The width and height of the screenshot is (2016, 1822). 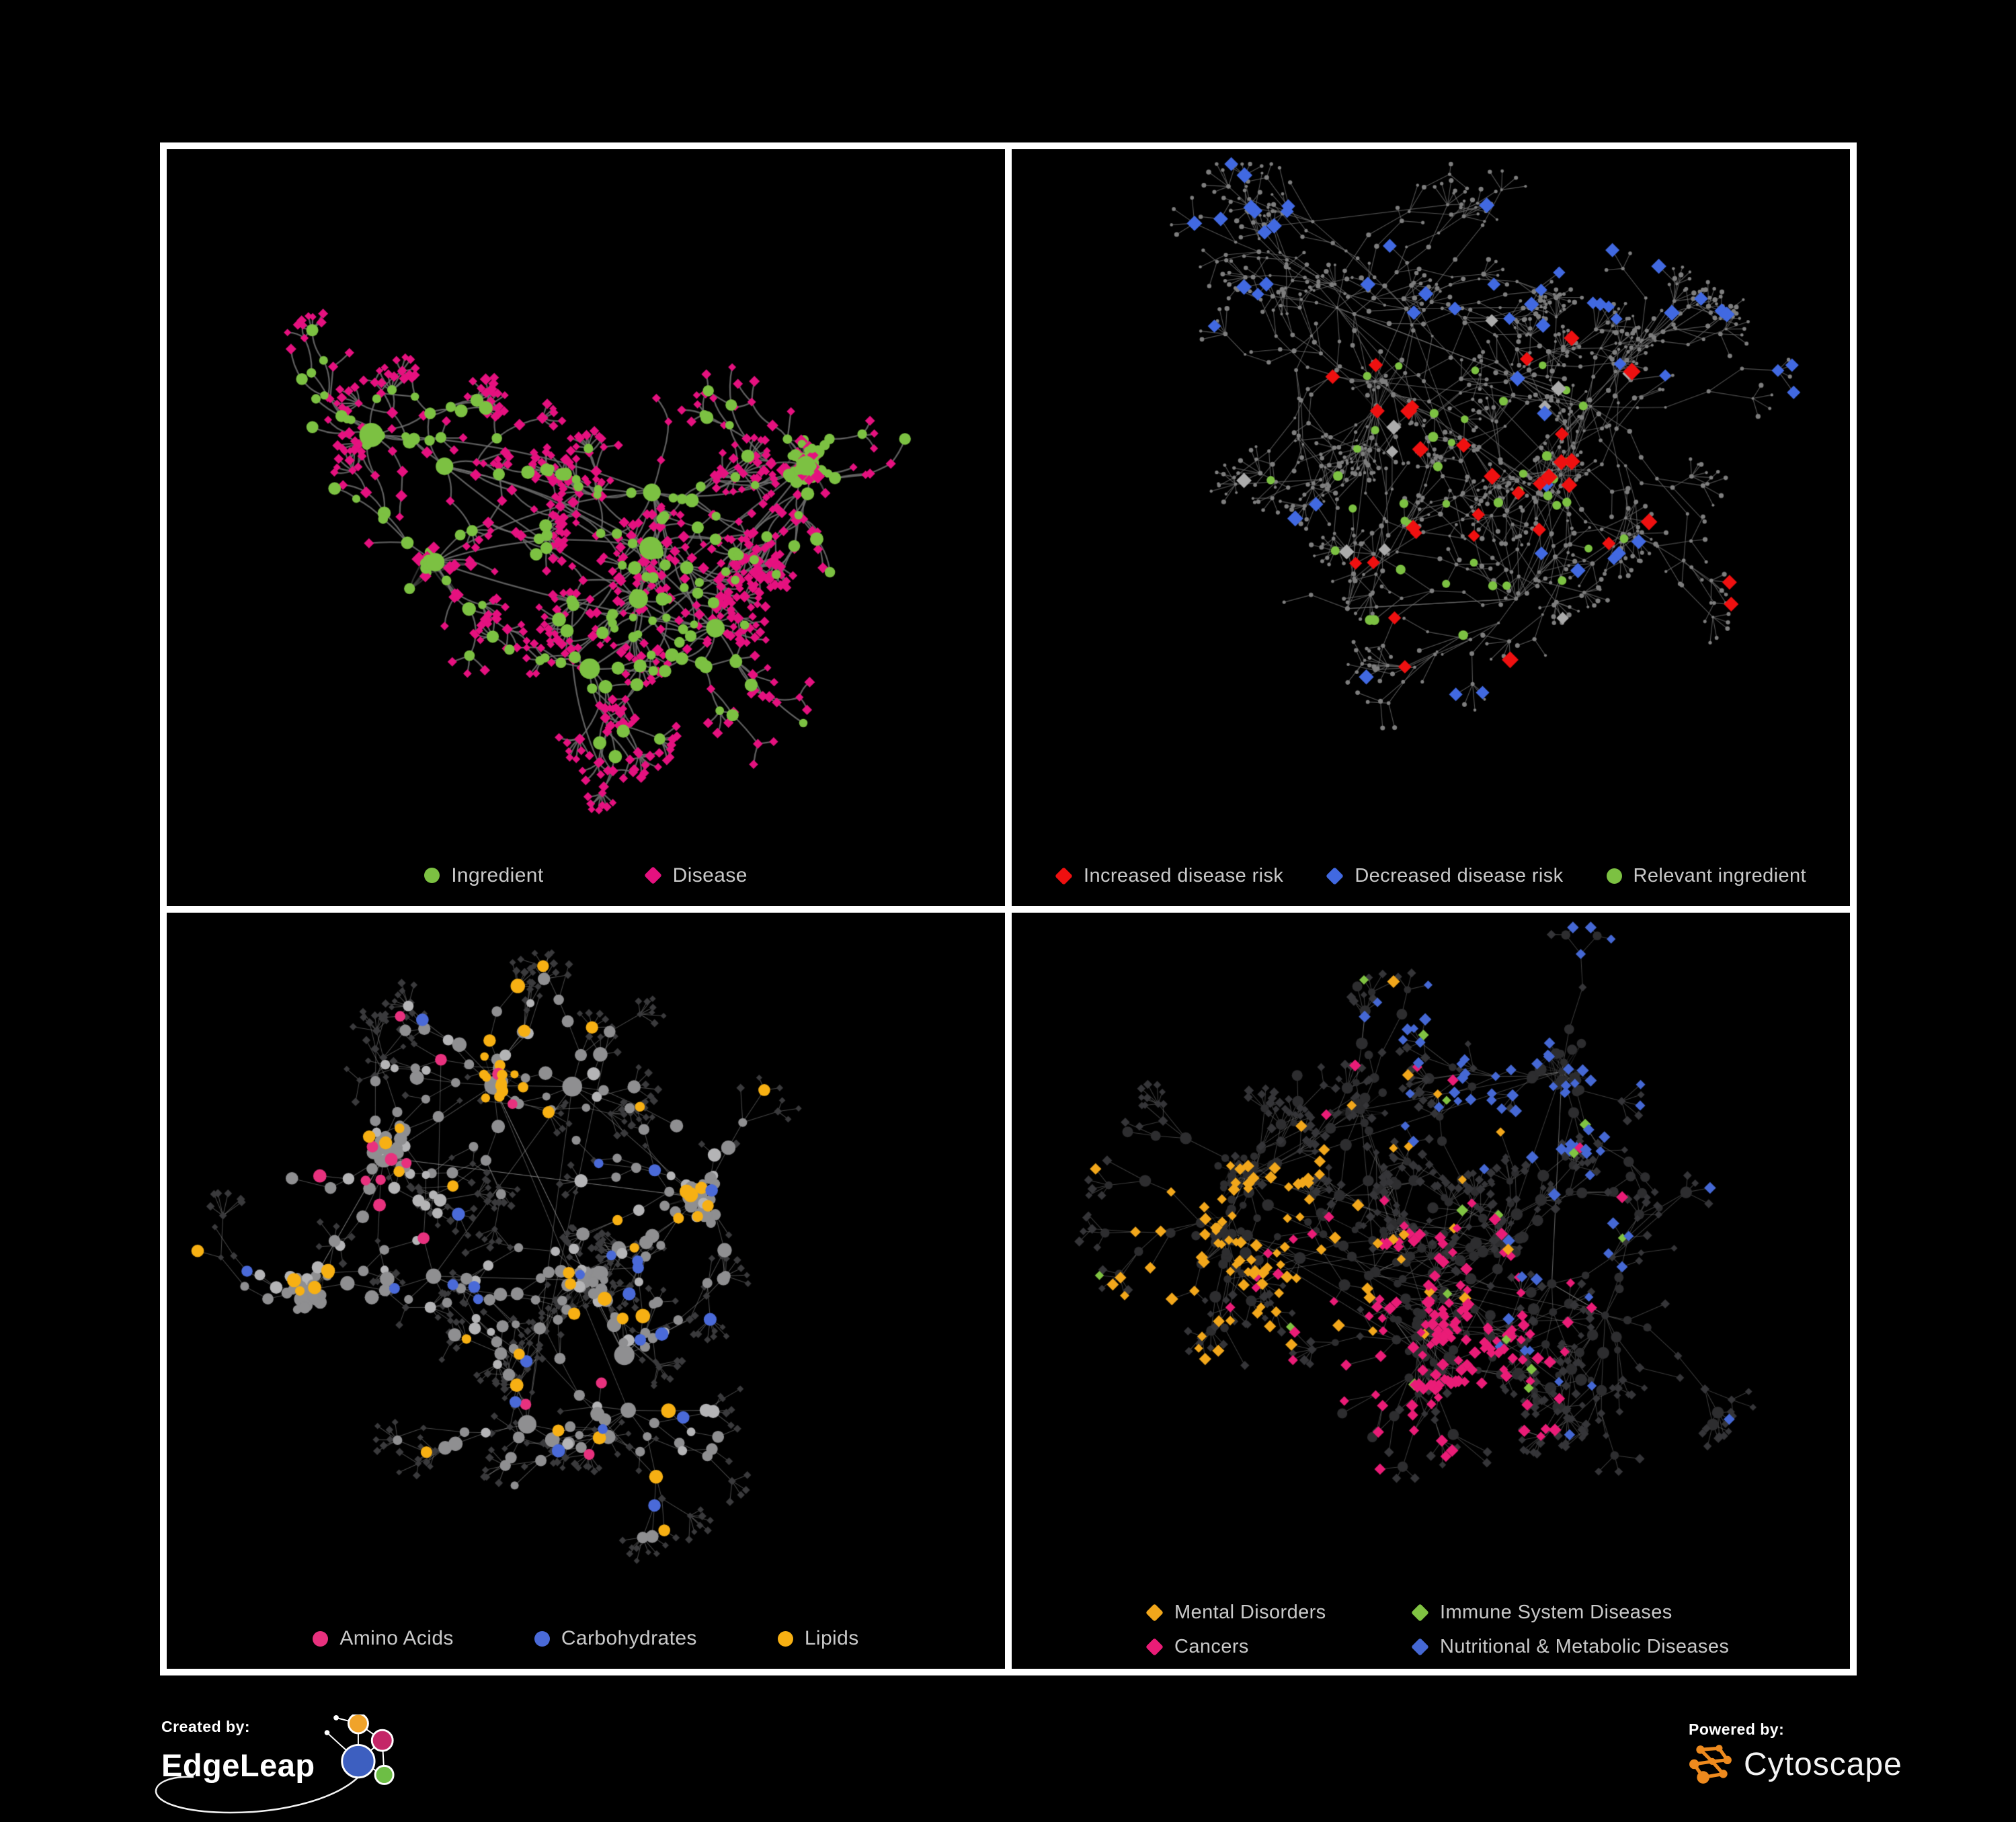 I want to click on legend-item-ingredient: Ingredient, so click(x=483, y=876).